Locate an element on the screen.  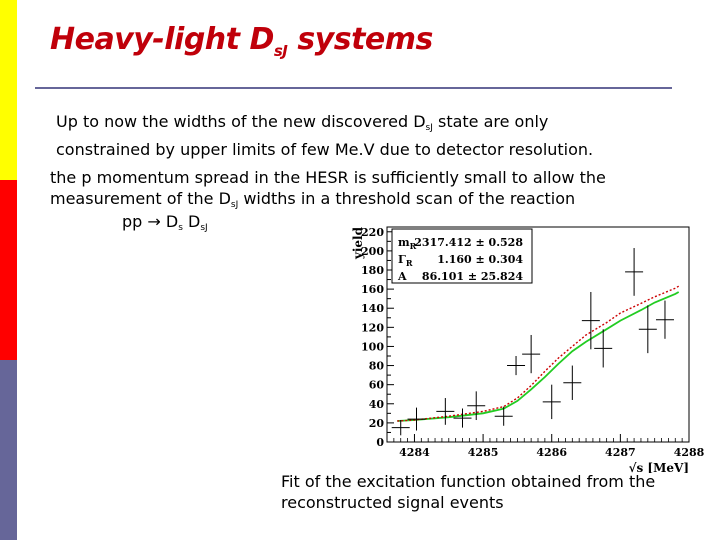
x-tick-label: 4284 is located at coordinates (414, 452).